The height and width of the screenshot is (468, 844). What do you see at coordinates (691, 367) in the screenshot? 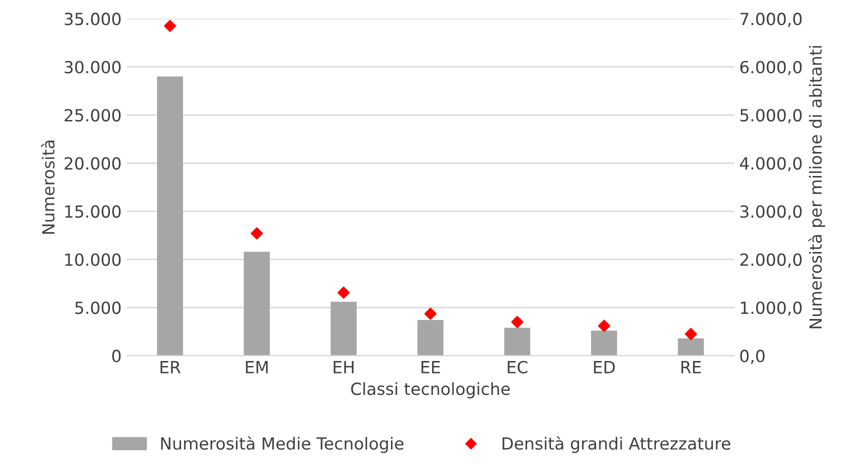
I see `x-tick-label: RE` at bounding box center [691, 367].